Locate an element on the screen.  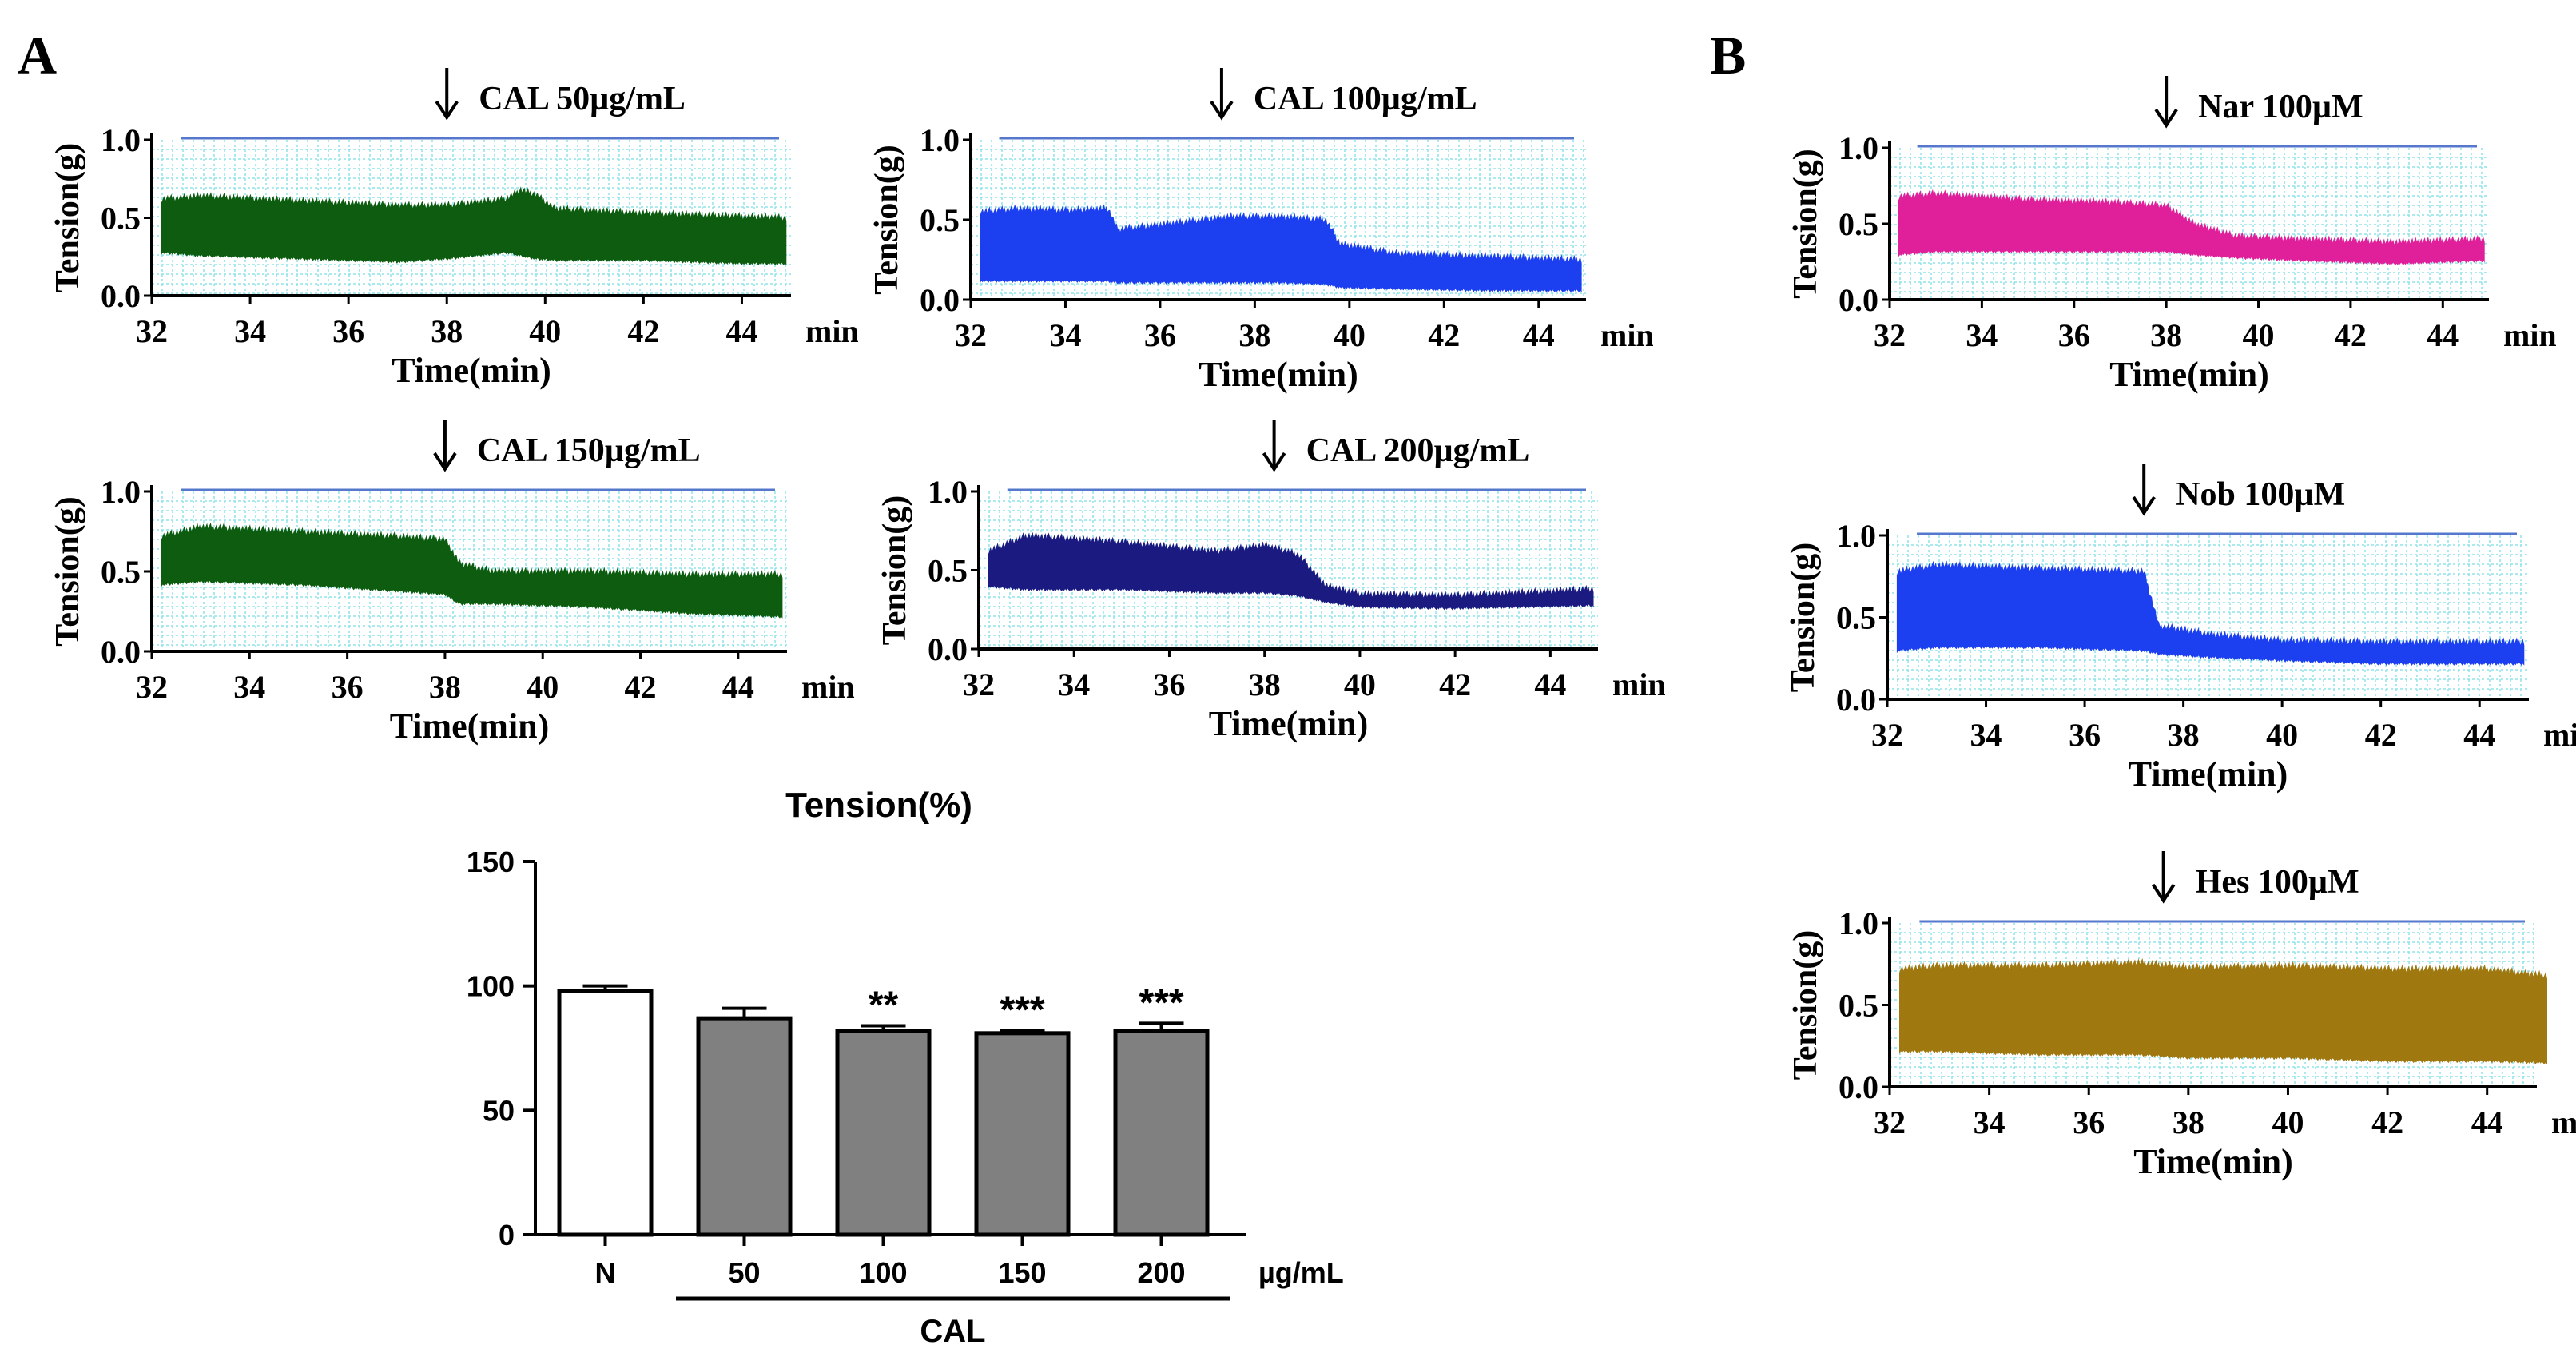
significance-marker: *** is located at coordinates (1161, 1002).